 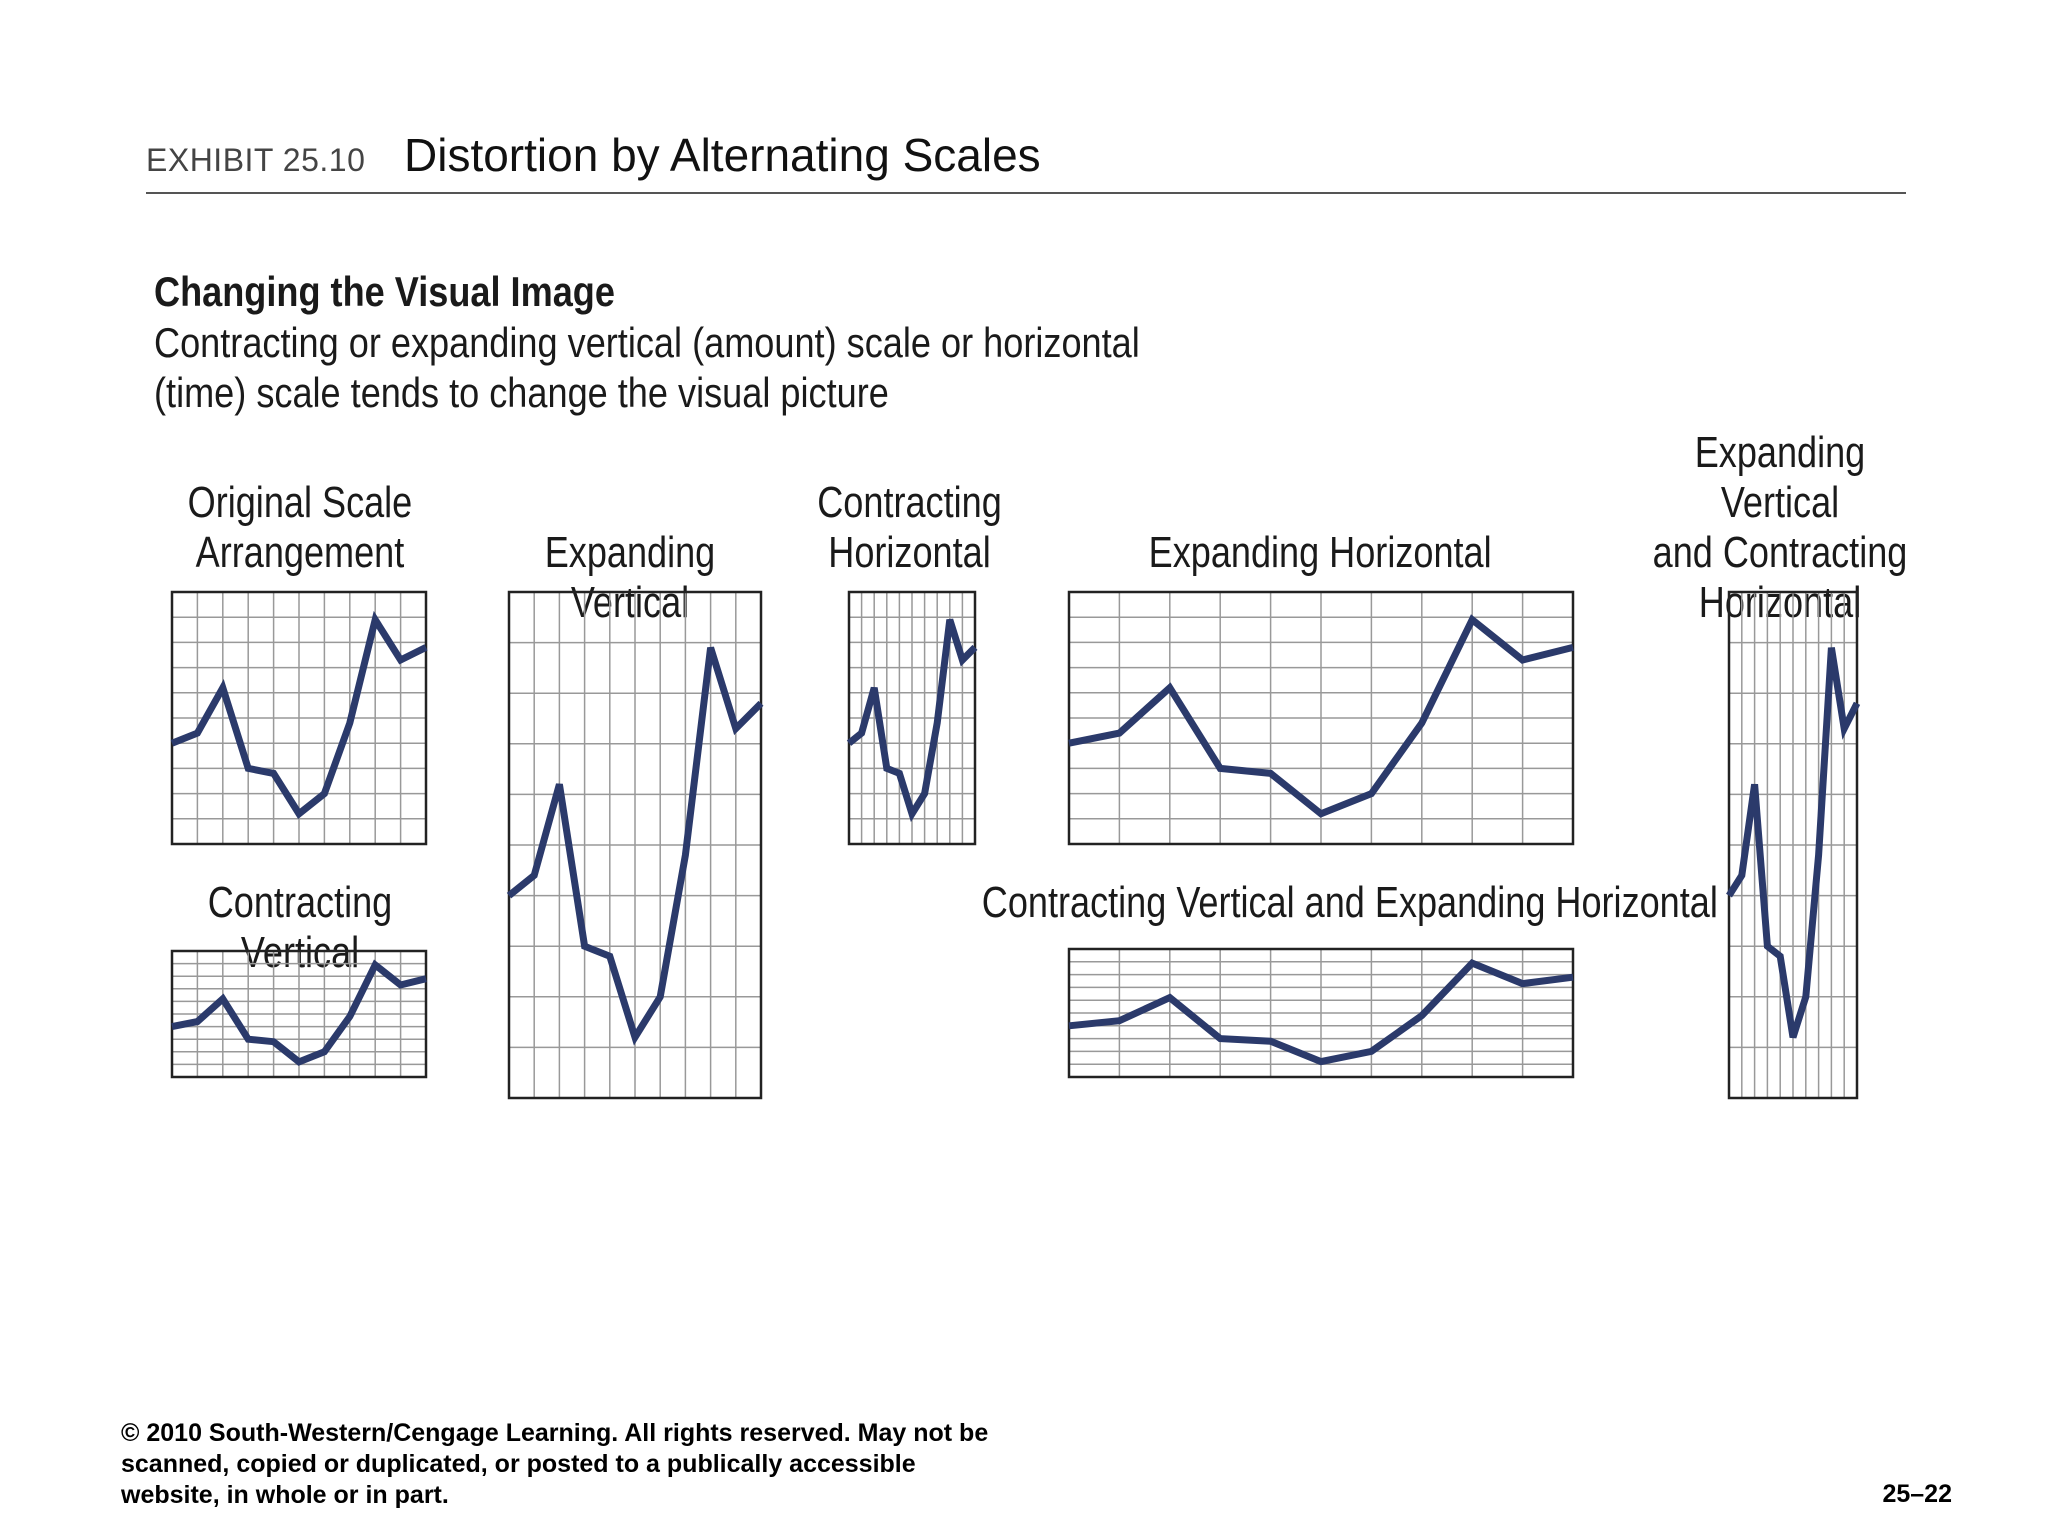 I want to click on panel-contracting-horizontal-chart, so click(x=912, y=718).